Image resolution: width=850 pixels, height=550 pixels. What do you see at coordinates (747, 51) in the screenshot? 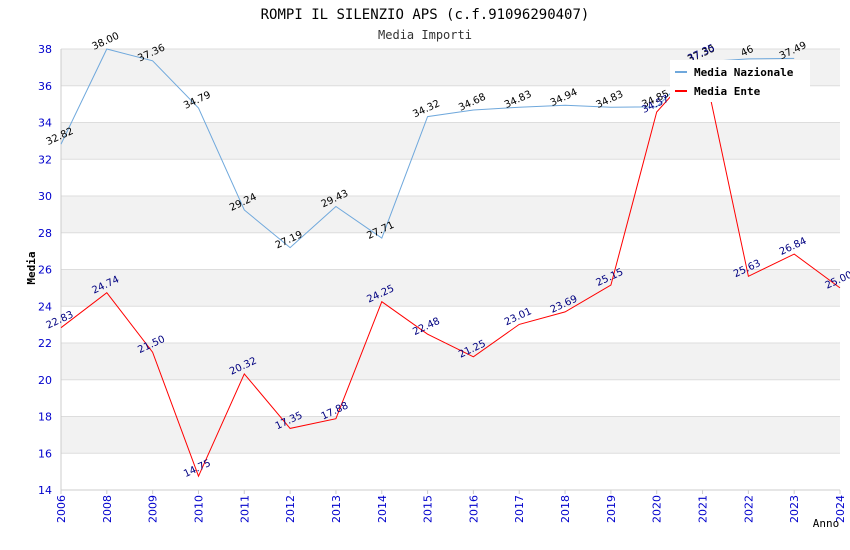
I see `data-label: 46` at bounding box center [747, 51].